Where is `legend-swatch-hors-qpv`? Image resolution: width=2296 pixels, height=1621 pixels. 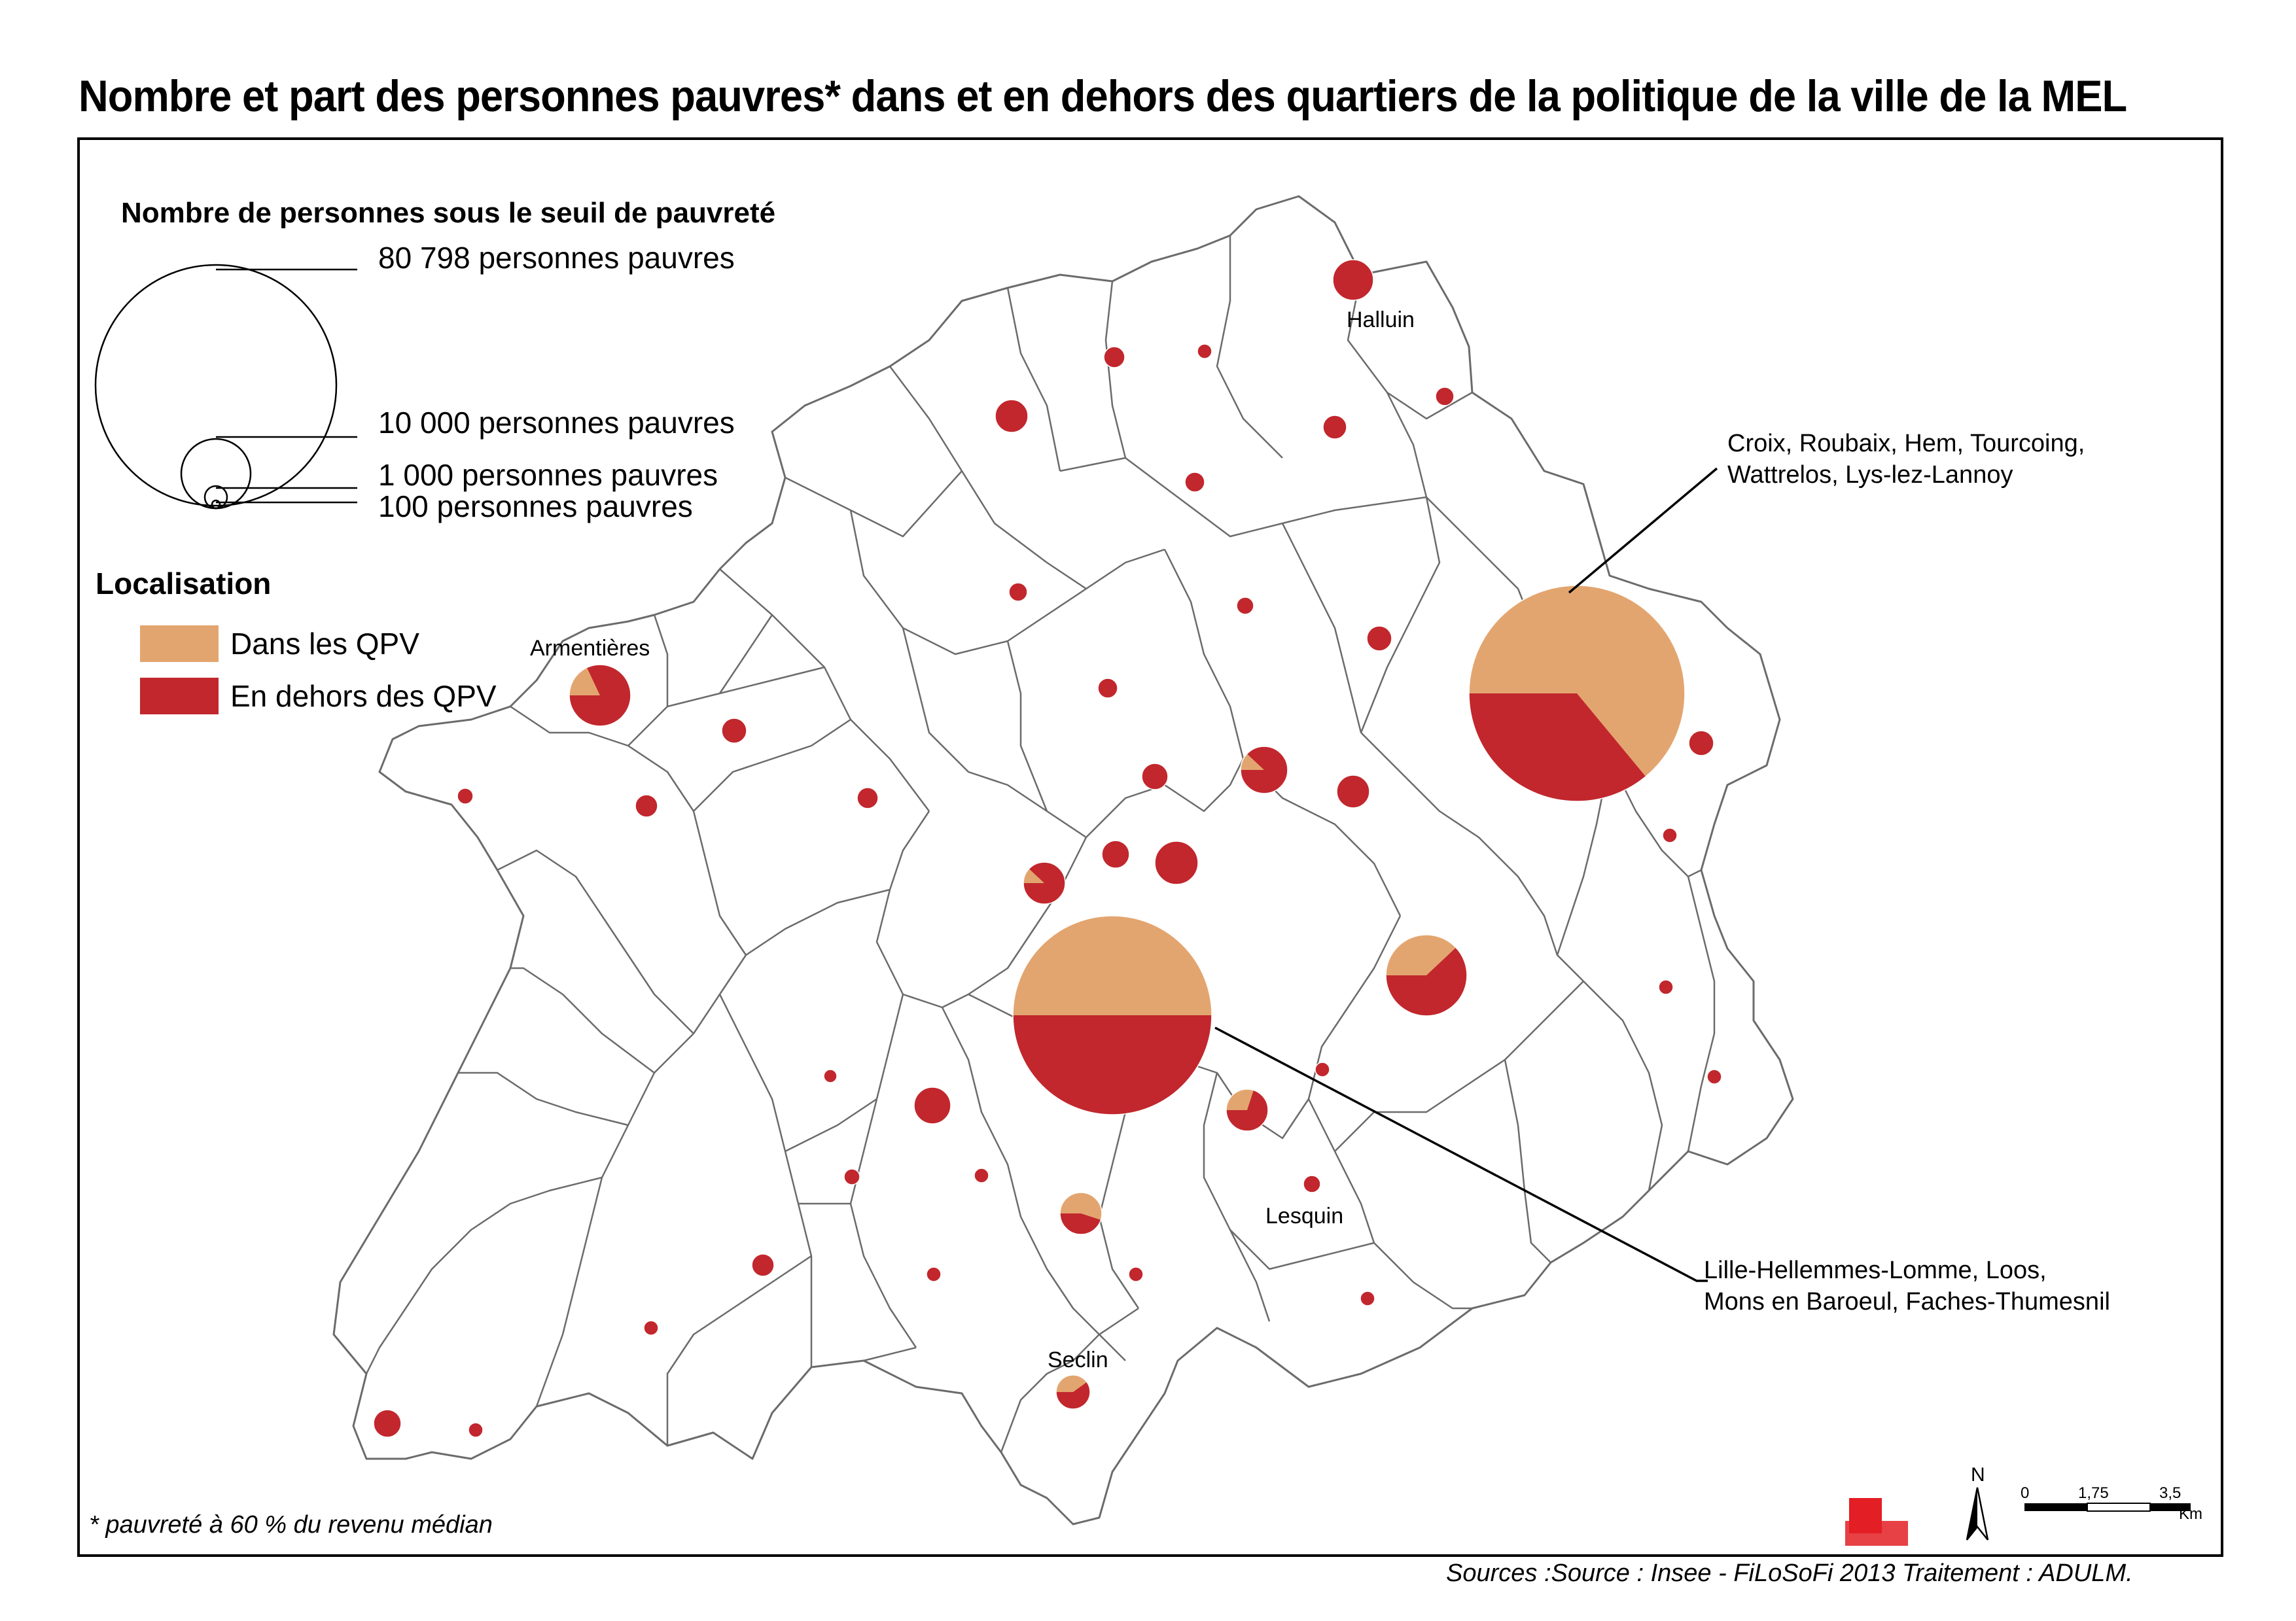
legend-swatch-hors-qpv is located at coordinates (179, 696).